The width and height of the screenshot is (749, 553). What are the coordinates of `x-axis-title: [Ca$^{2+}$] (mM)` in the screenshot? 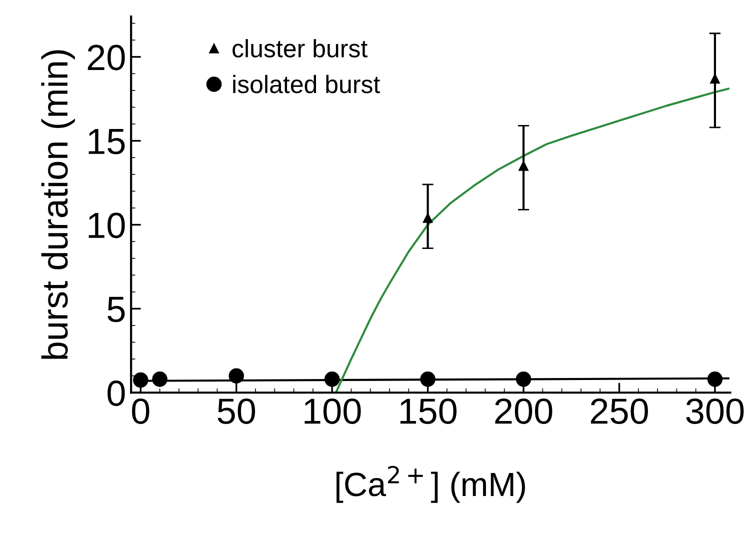 It's located at (430, 484).